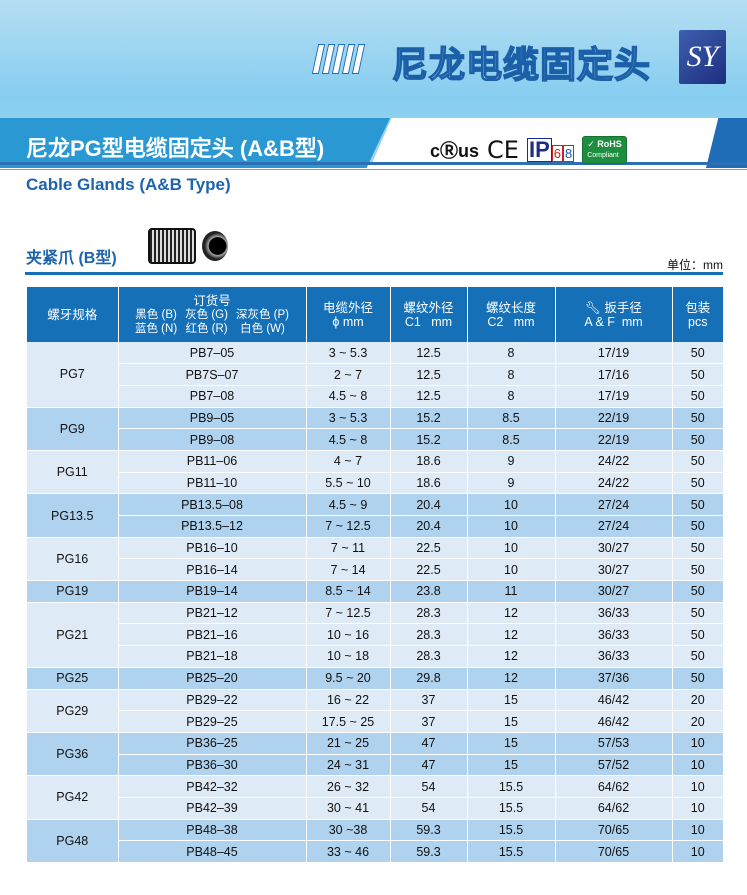 This screenshot has width=747, height=895. Describe the element at coordinates (348, 353) in the screenshot. I see `cable-od: 3 ~ 5.3` at that location.